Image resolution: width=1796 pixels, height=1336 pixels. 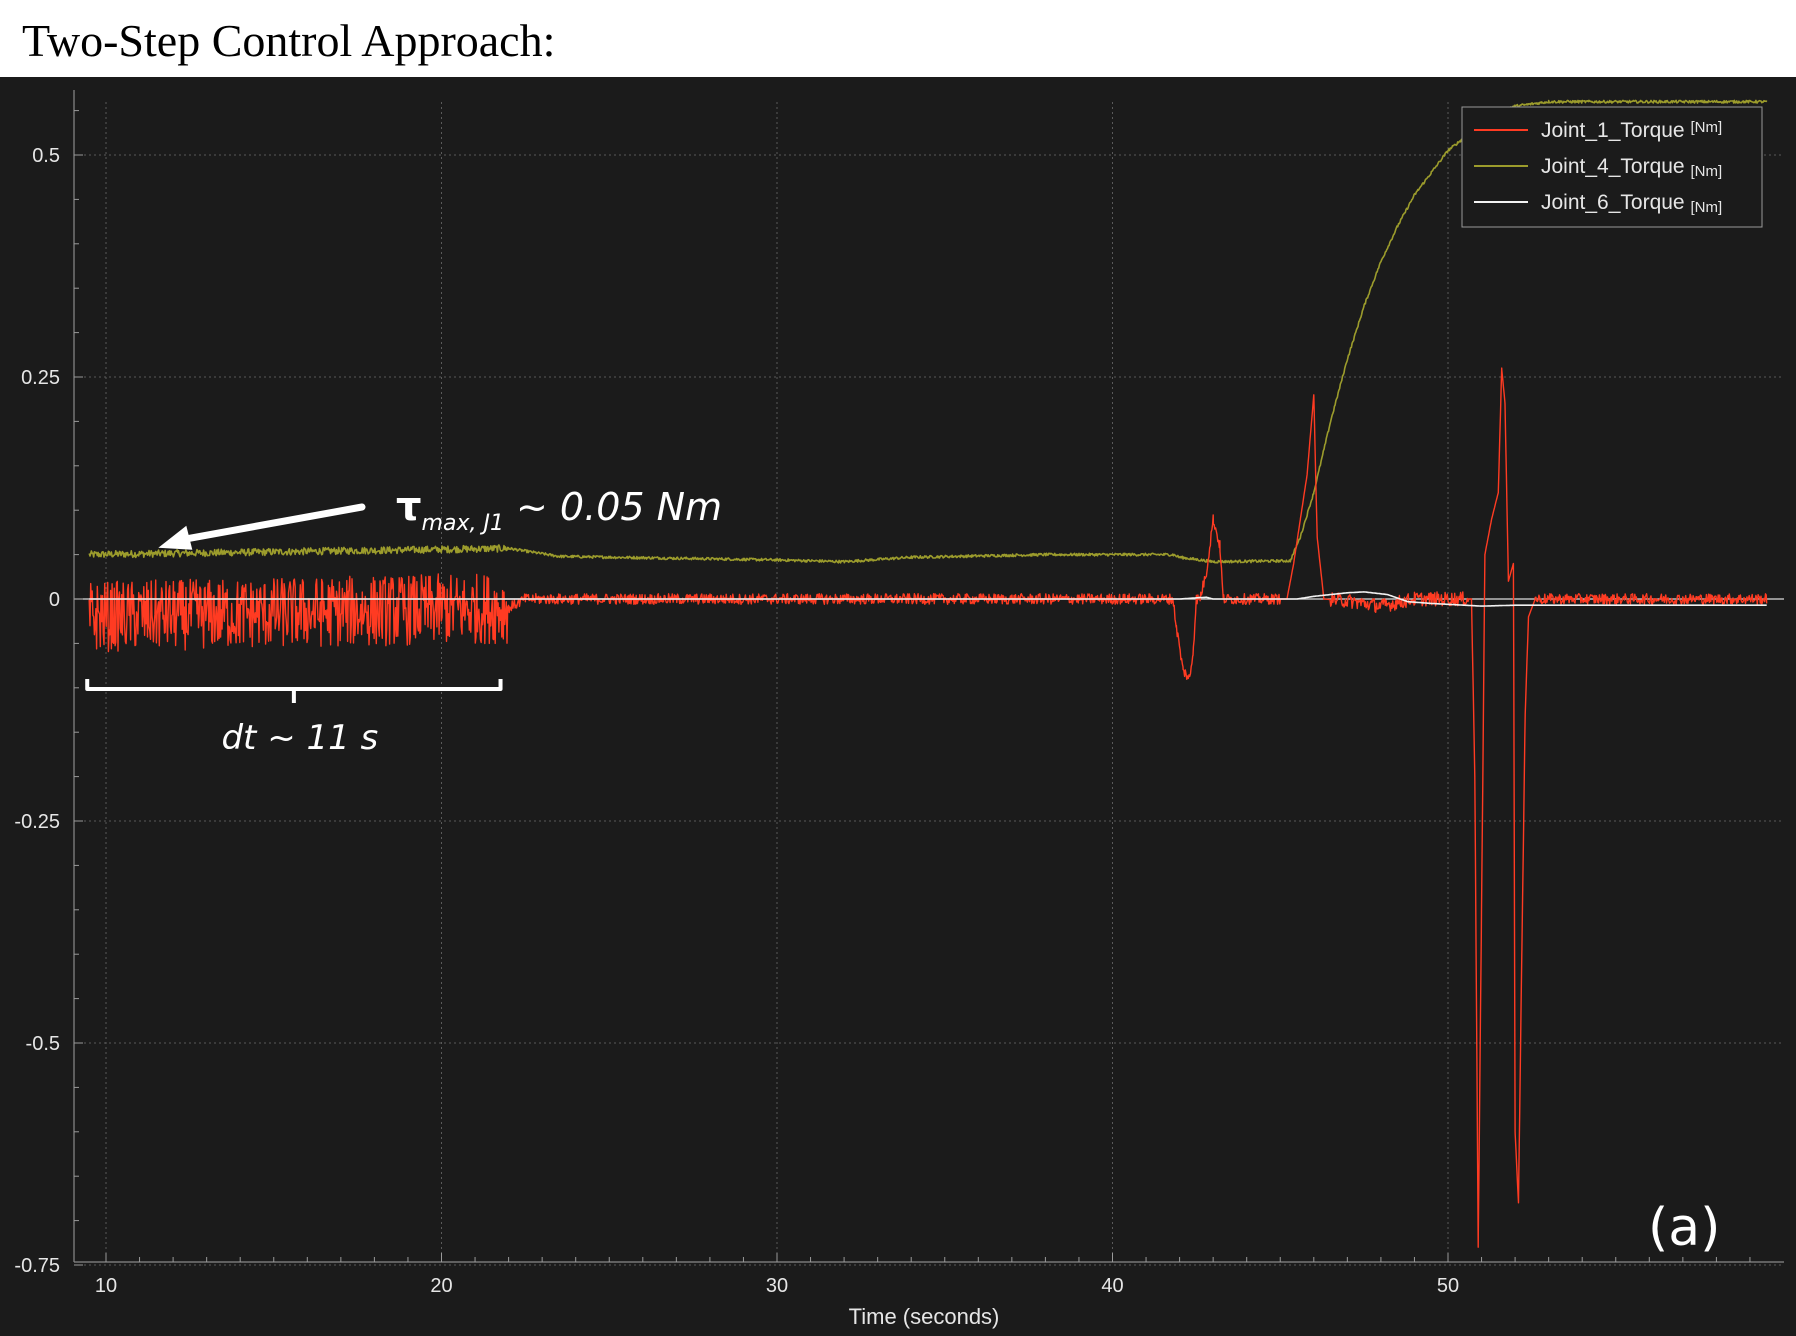 What do you see at coordinates (54, 600) in the screenshot?
I see `y-tick-label: 0` at bounding box center [54, 600].